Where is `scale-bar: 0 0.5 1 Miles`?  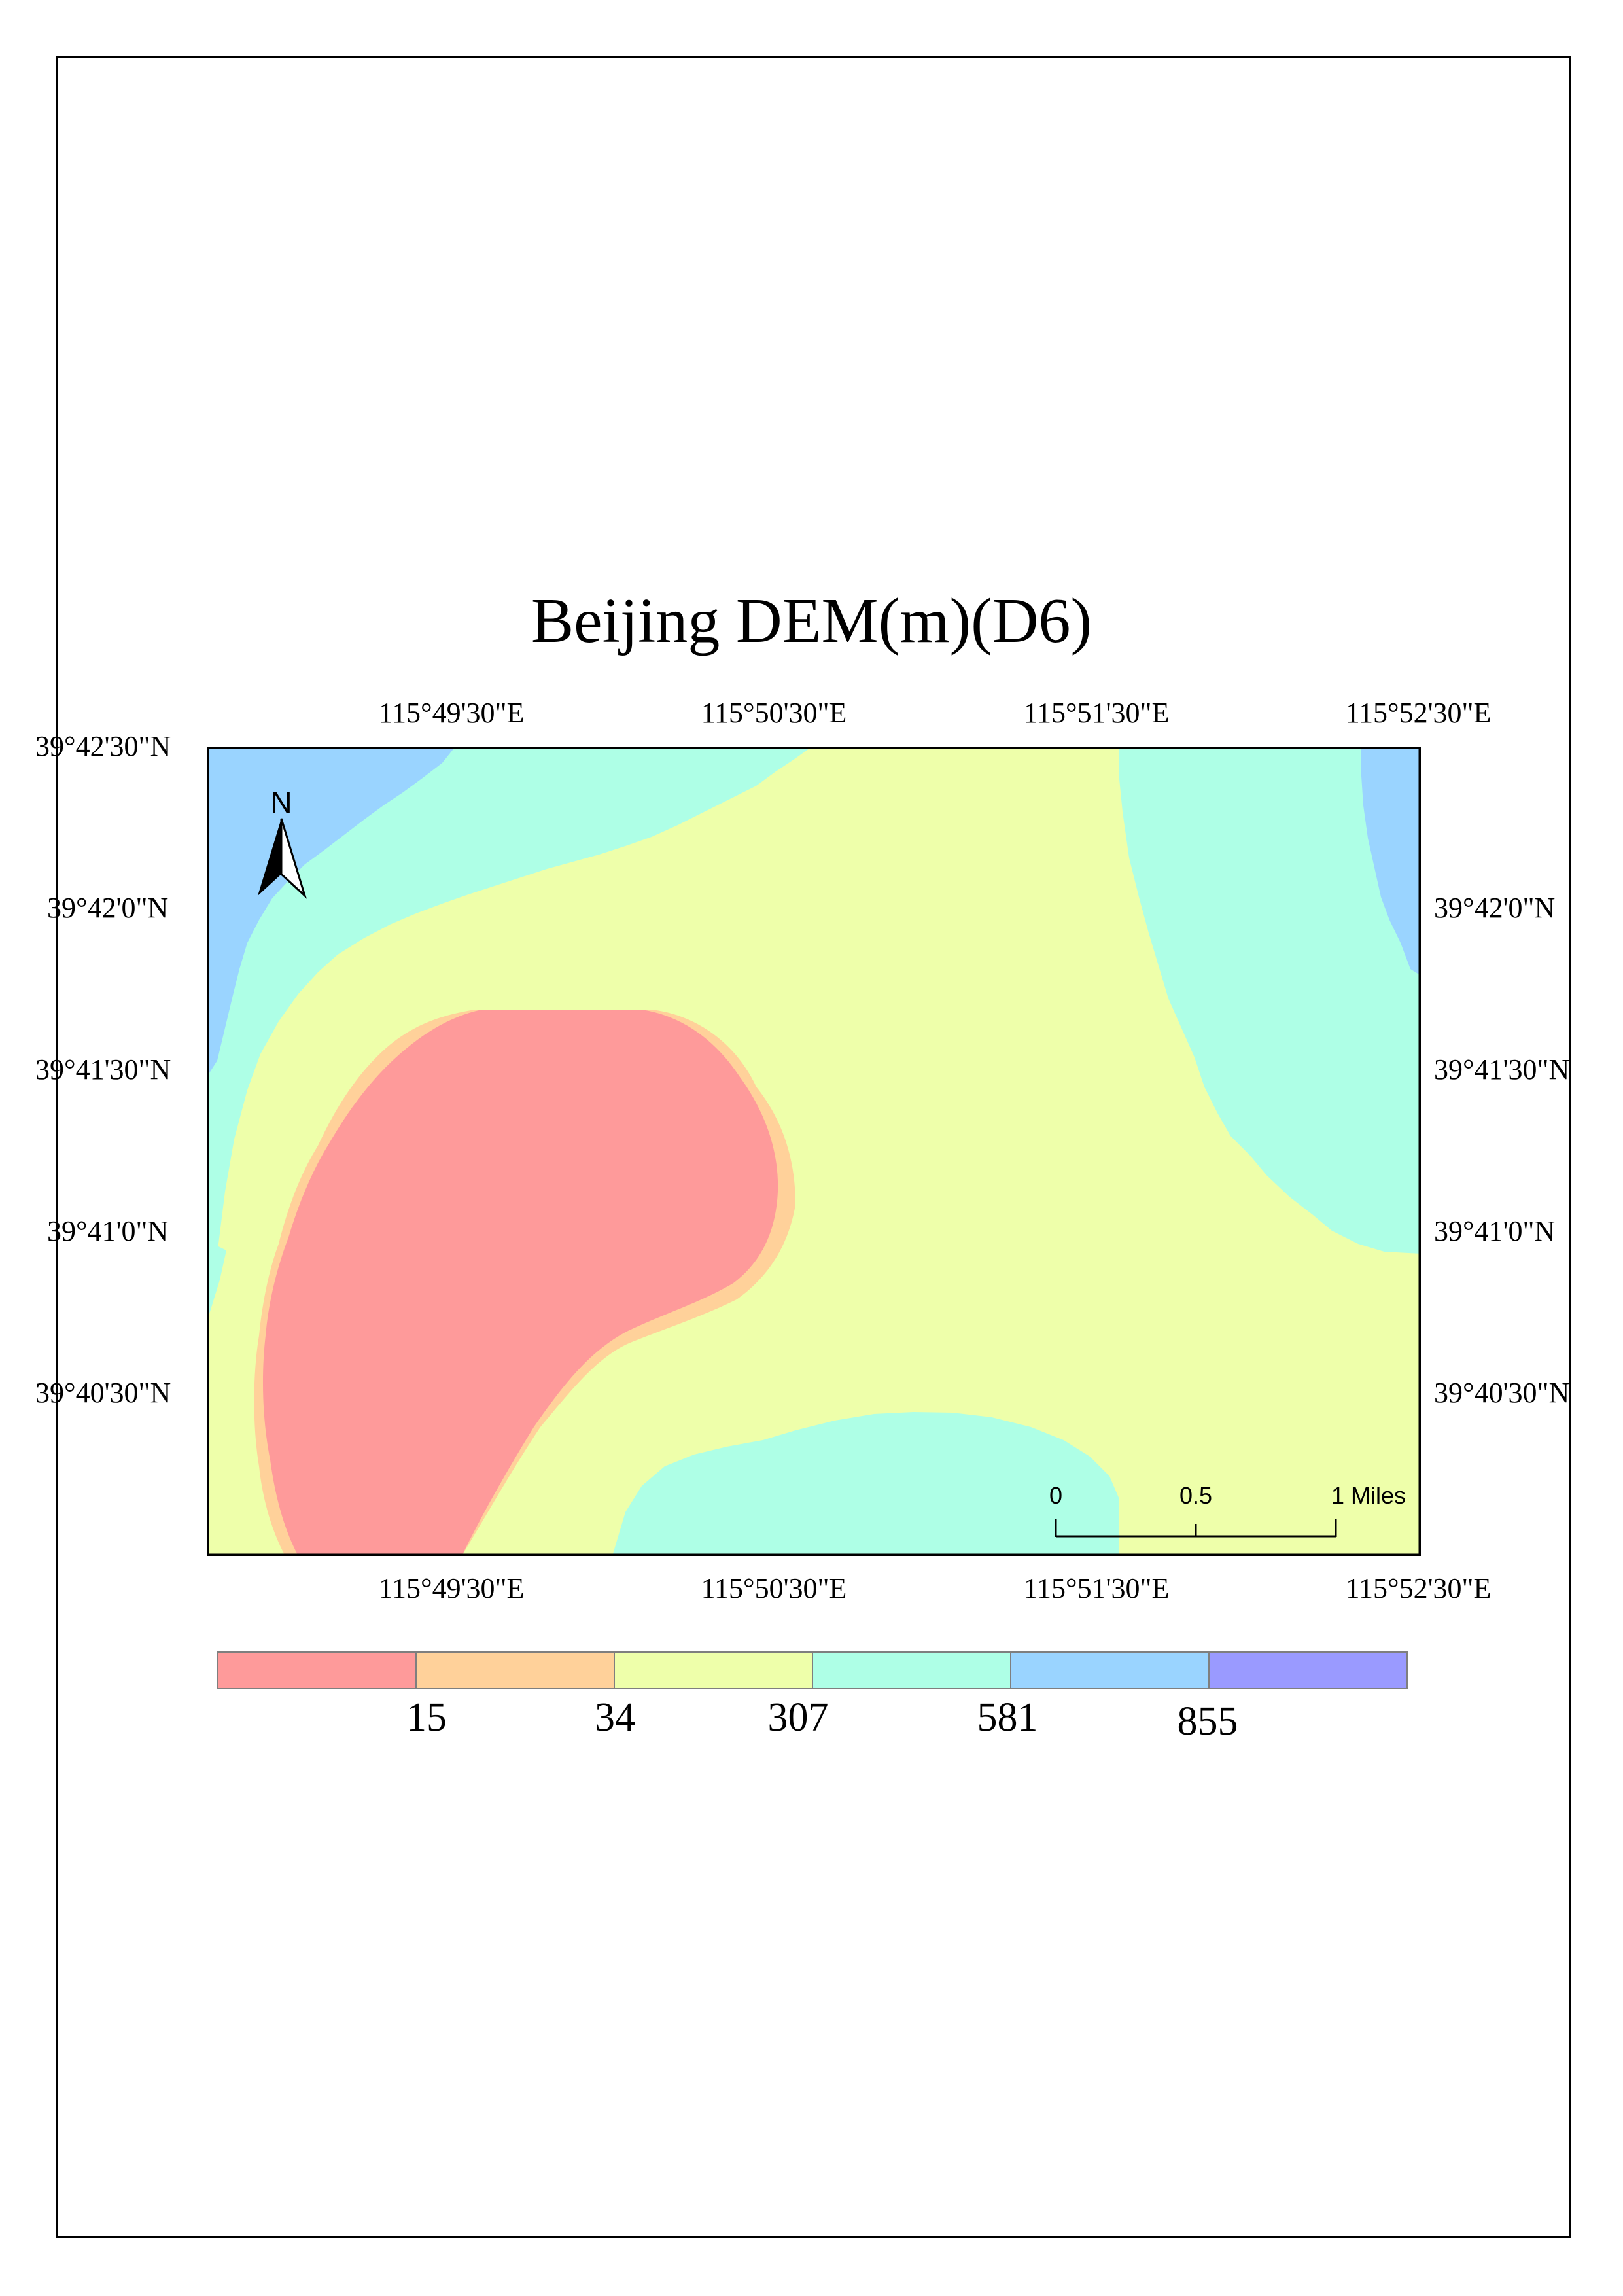
scale-bar: 0 0.5 1 Miles is located at coordinates (1227, 1510).